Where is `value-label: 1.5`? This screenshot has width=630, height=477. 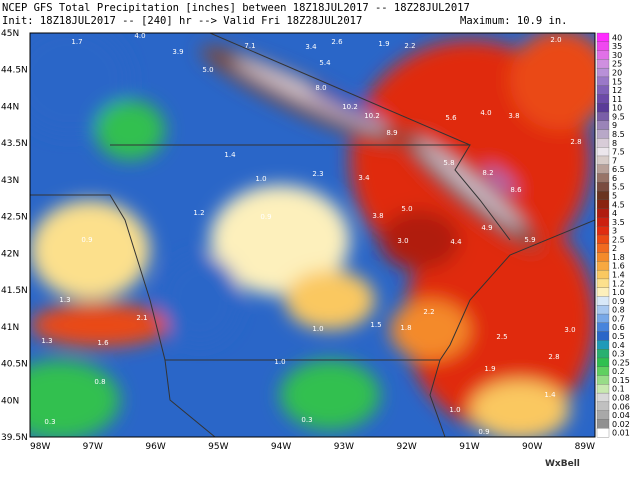 value-label: 1.5 is located at coordinates (375, 325).